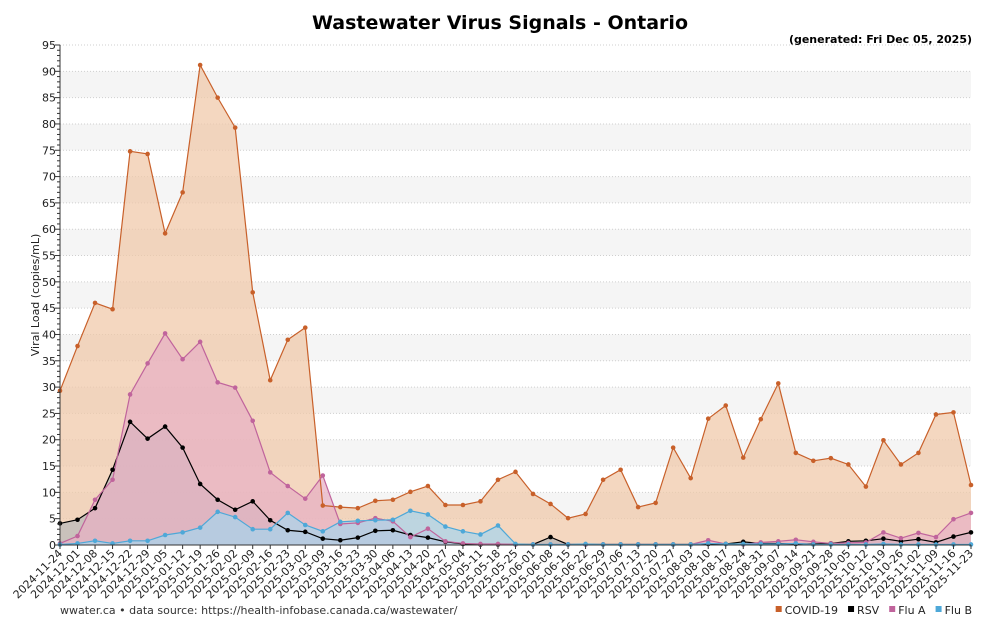  I want to click on legend-swatch-flu-b, so click(938, 609).